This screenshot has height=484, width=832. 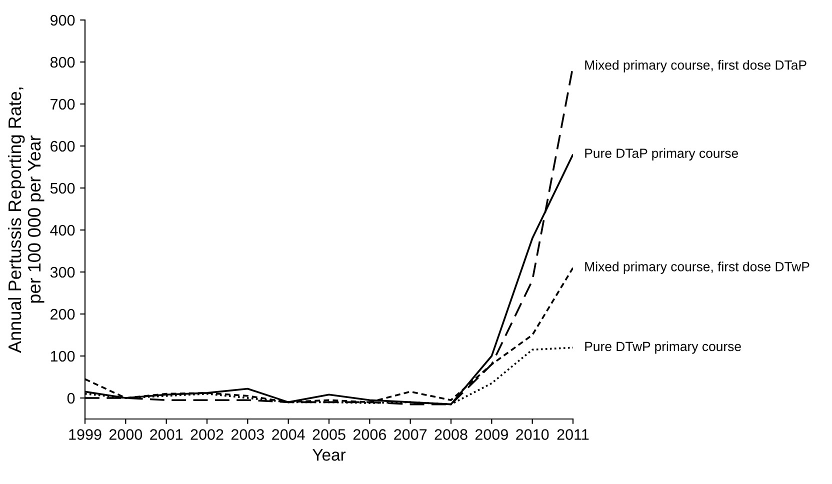 I want to click on y-tick-label: 600, so click(x=62, y=146).